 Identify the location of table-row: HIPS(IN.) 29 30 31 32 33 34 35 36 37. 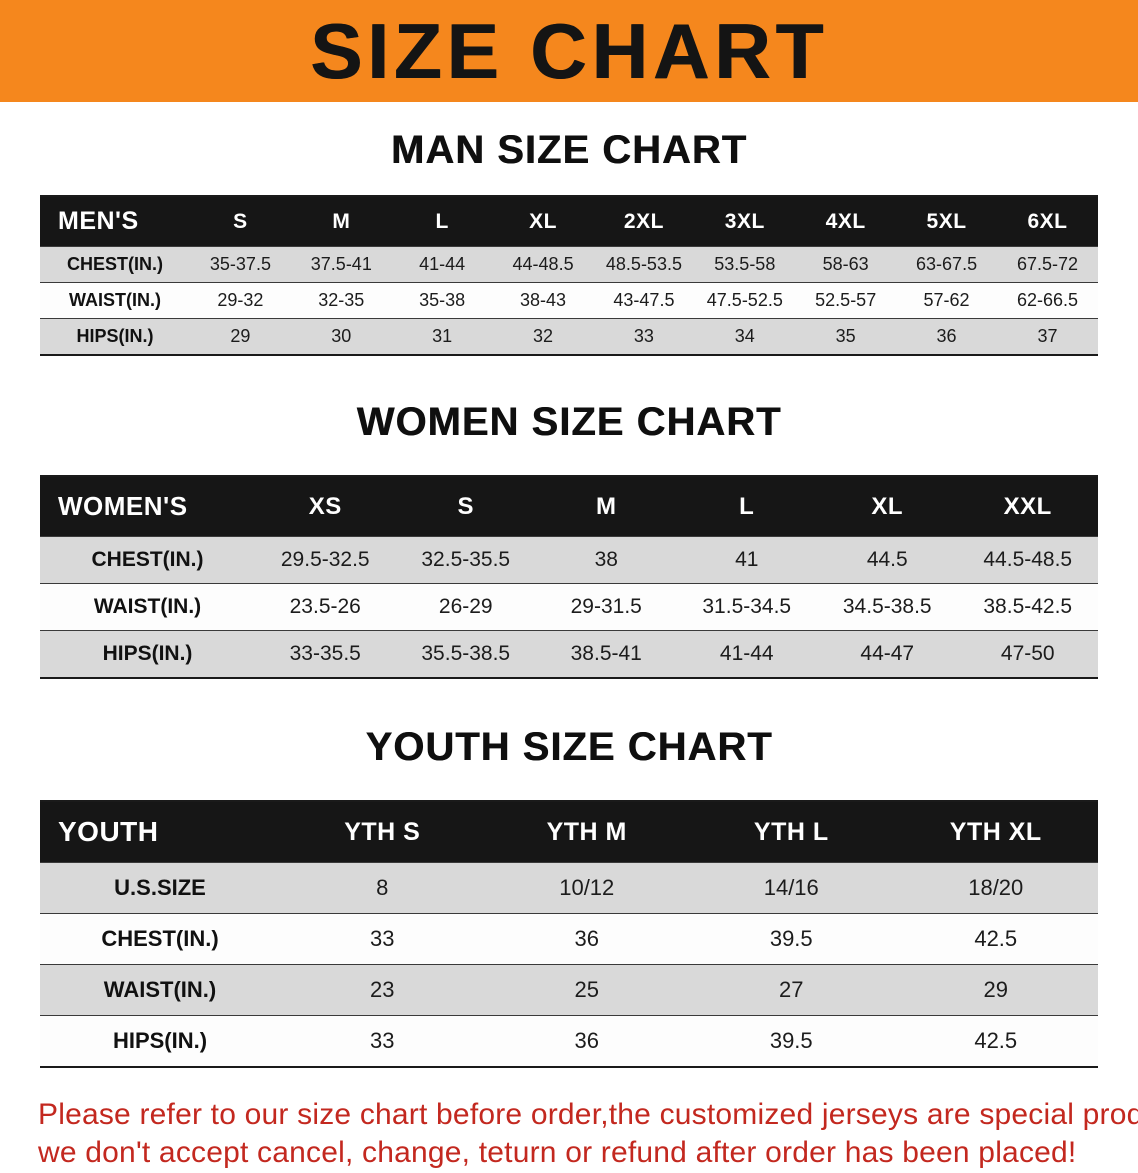
(569, 336).